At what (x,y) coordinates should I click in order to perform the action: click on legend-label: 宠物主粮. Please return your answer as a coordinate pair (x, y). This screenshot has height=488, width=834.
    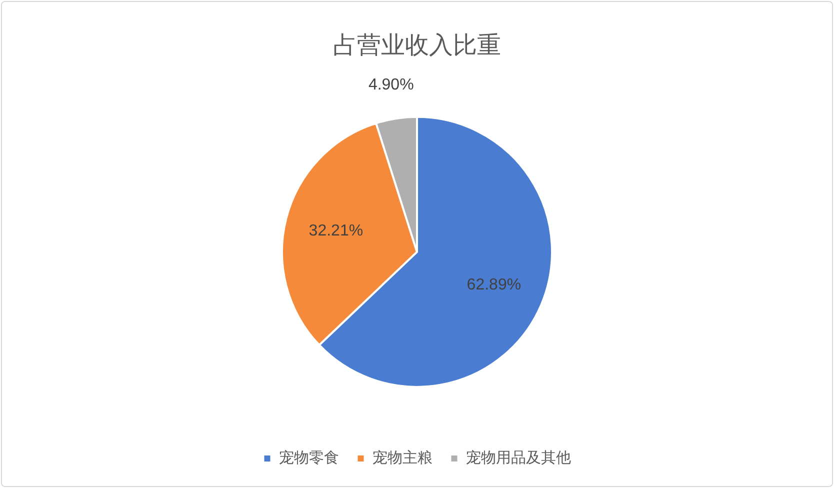
    Looking at the image, I should click on (402, 458).